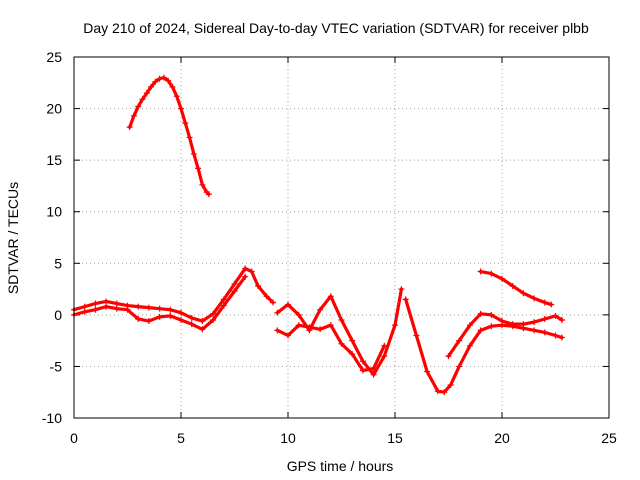 The image size is (640, 480). Describe the element at coordinates (169, 136) in the screenshot. I see `series-arc-high` at that location.